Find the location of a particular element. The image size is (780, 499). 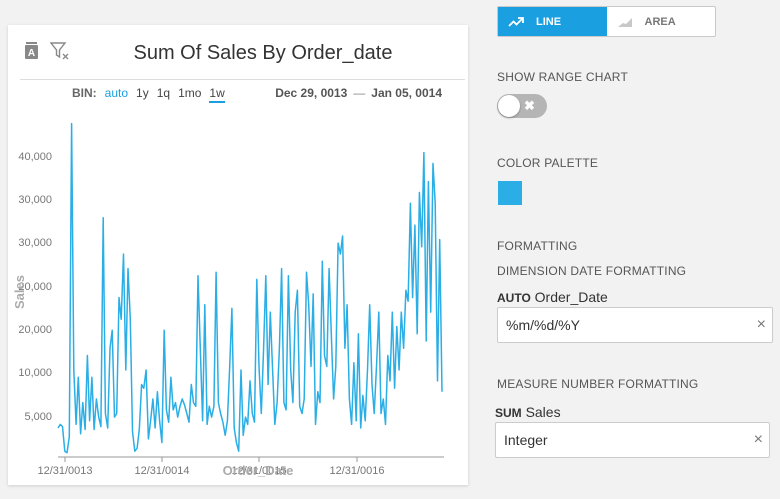

bin-label: BIN: is located at coordinates (84, 93).